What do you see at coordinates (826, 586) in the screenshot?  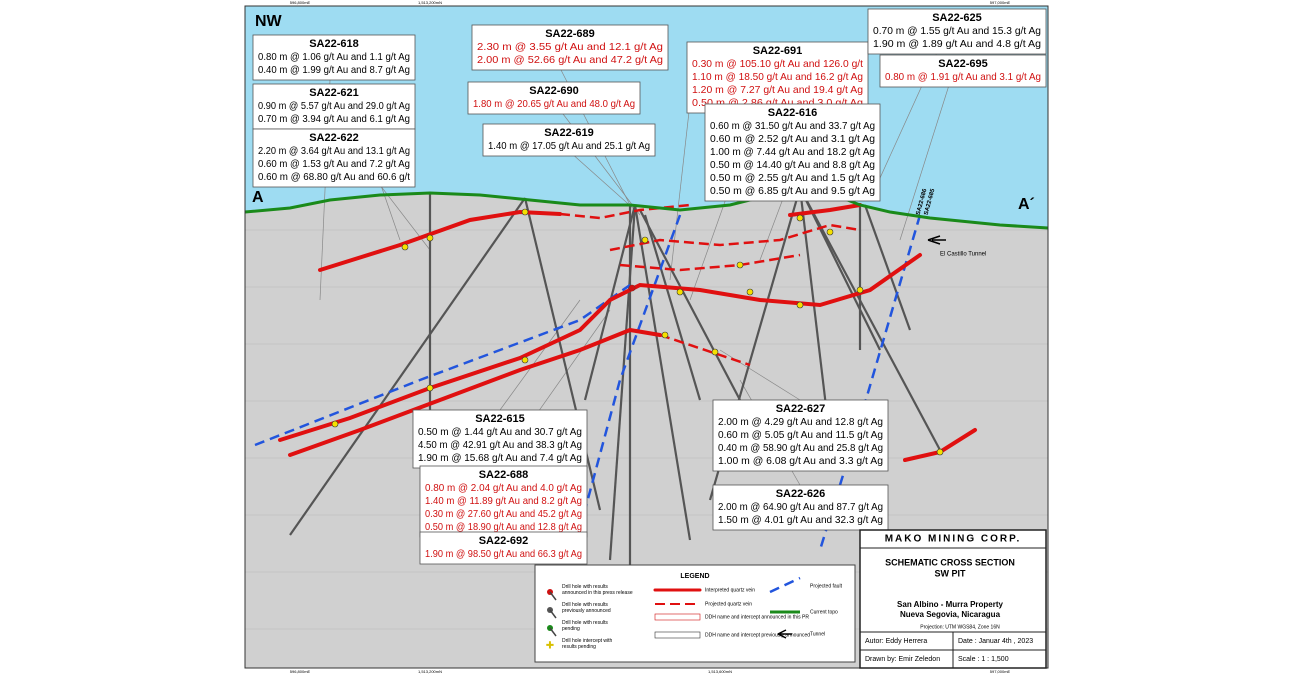 I see `legend-item: Projected fault` at bounding box center [826, 586].